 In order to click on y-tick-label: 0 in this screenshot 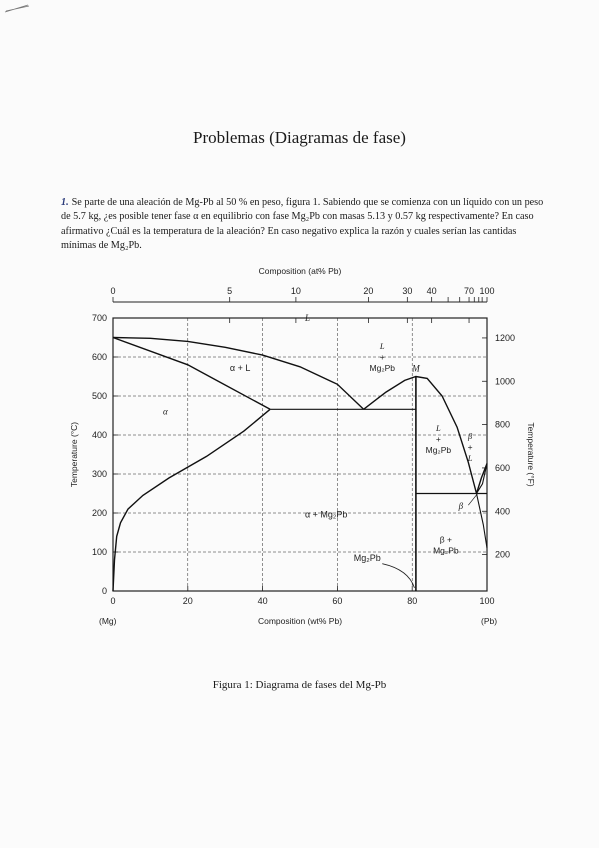, I will do `click(104, 591)`.